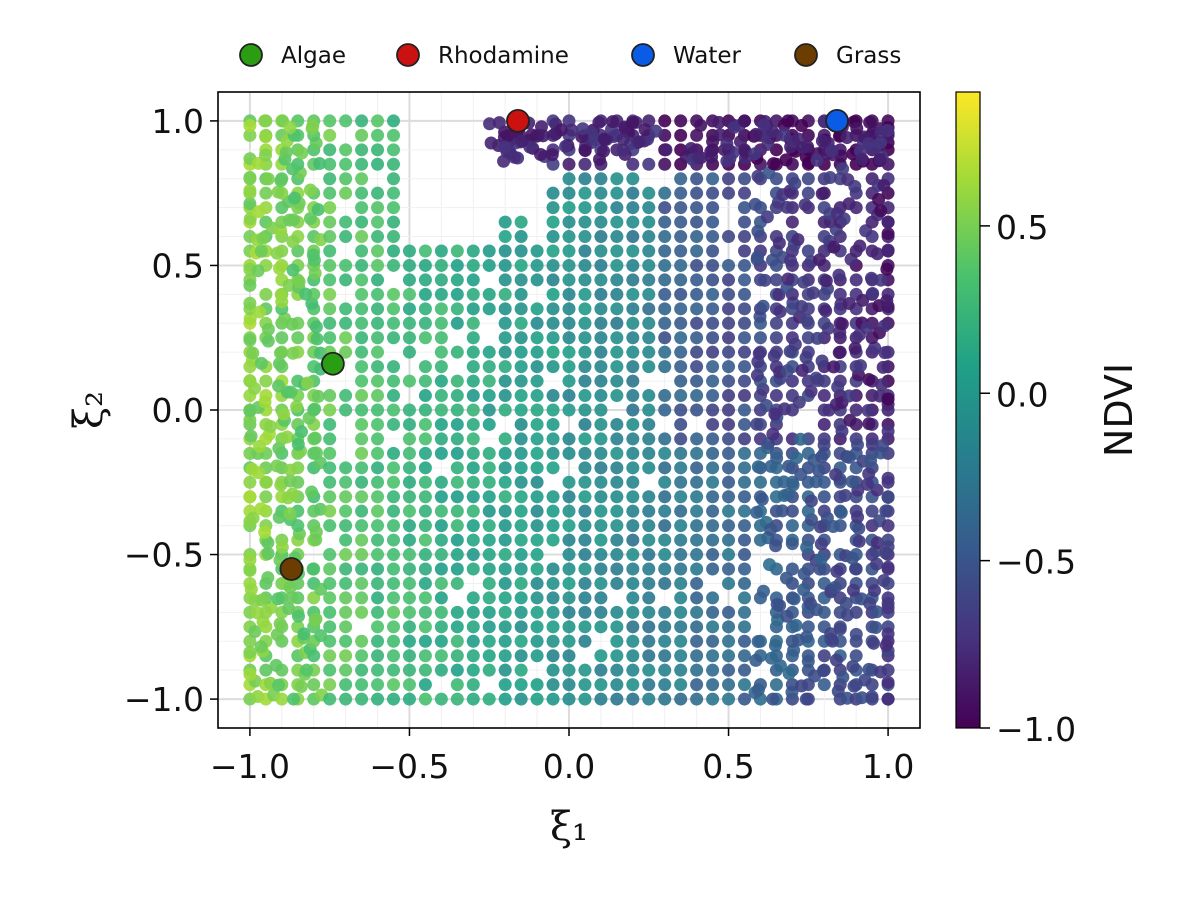 The image size is (1200, 900). I want to click on colorbar-tick-label: 0.5, so click(1022, 227).